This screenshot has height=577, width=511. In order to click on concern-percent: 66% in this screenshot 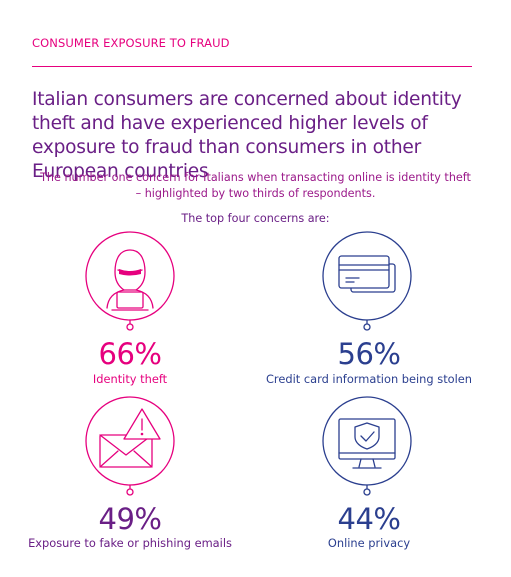, I will do `click(130, 354)`.